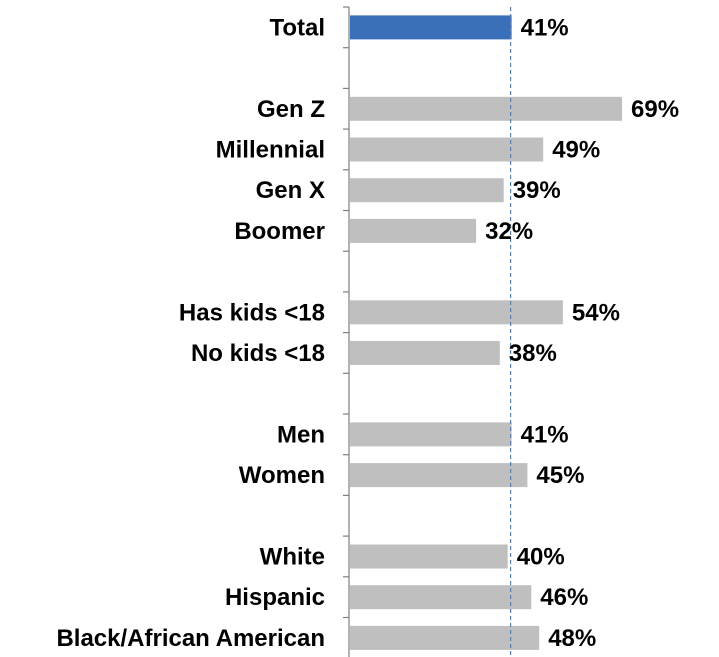 The image size is (719, 657). Describe the element at coordinates (190, 638) in the screenshot. I see `category-label: Black/African American` at that location.